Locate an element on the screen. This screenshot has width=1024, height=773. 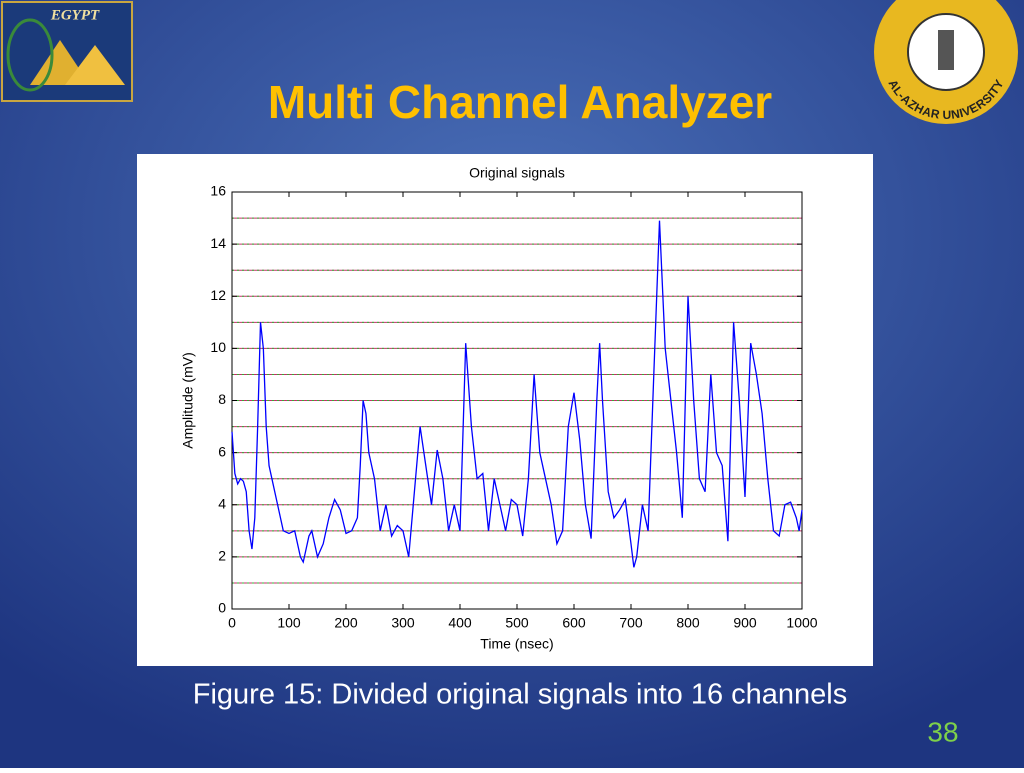
x-tick-label: 600 is located at coordinates (574, 623).